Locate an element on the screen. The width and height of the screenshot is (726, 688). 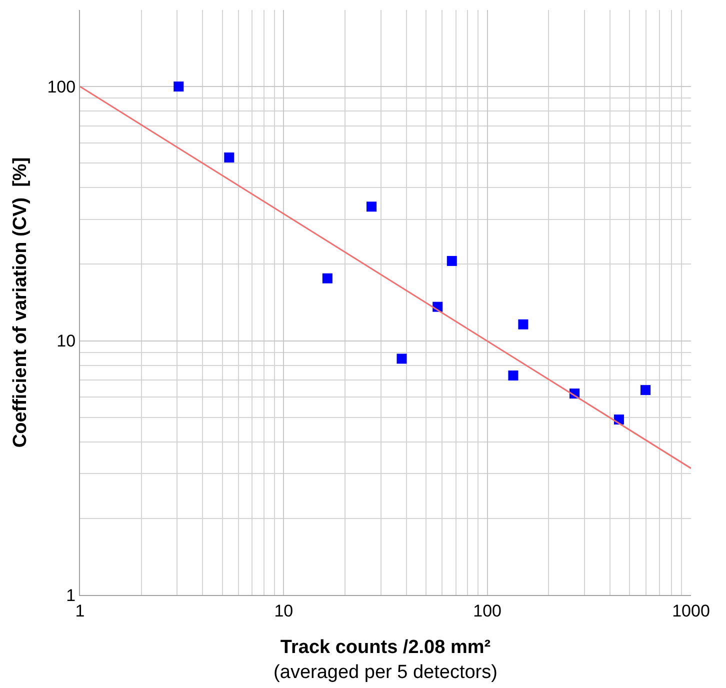
y-tick-label: 10 is located at coordinates (66, 341).